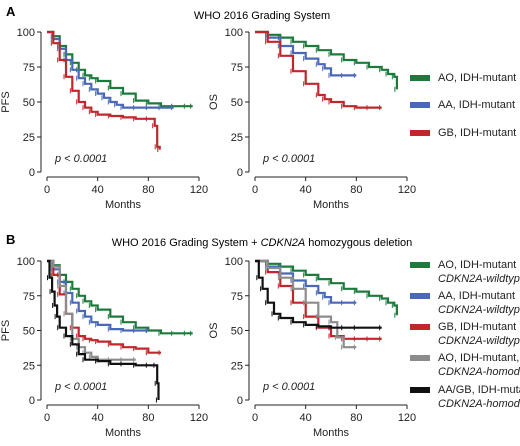  Describe the element at coordinates (11, 11) in the screenshot. I see `panel-letter-a: A` at that location.